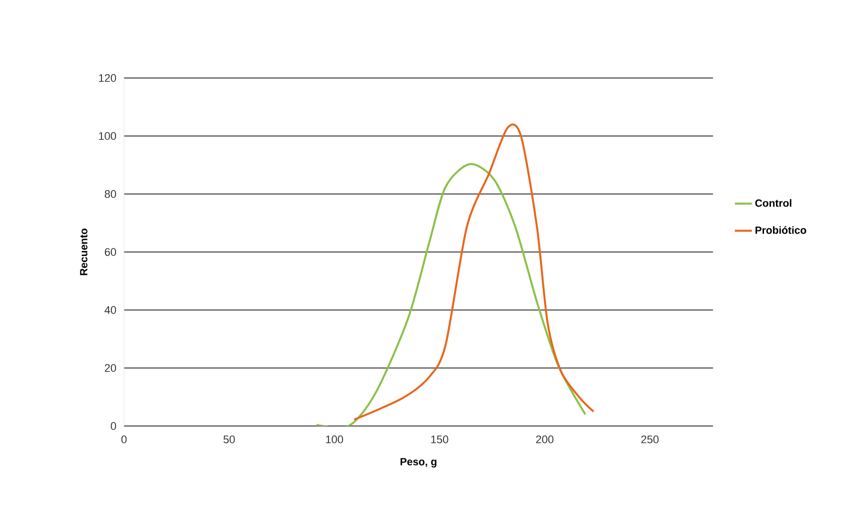 This screenshot has width=843, height=524. Describe the element at coordinates (650, 440) in the screenshot. I see `x-tick-label: 250` at that location.